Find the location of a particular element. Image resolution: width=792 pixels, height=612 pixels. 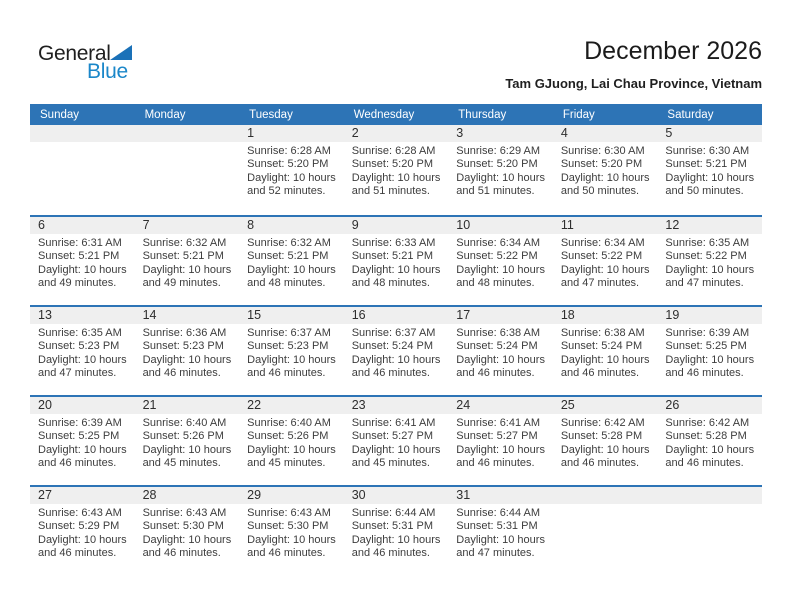

day-number: 22 is located at coordinates (254, 405).